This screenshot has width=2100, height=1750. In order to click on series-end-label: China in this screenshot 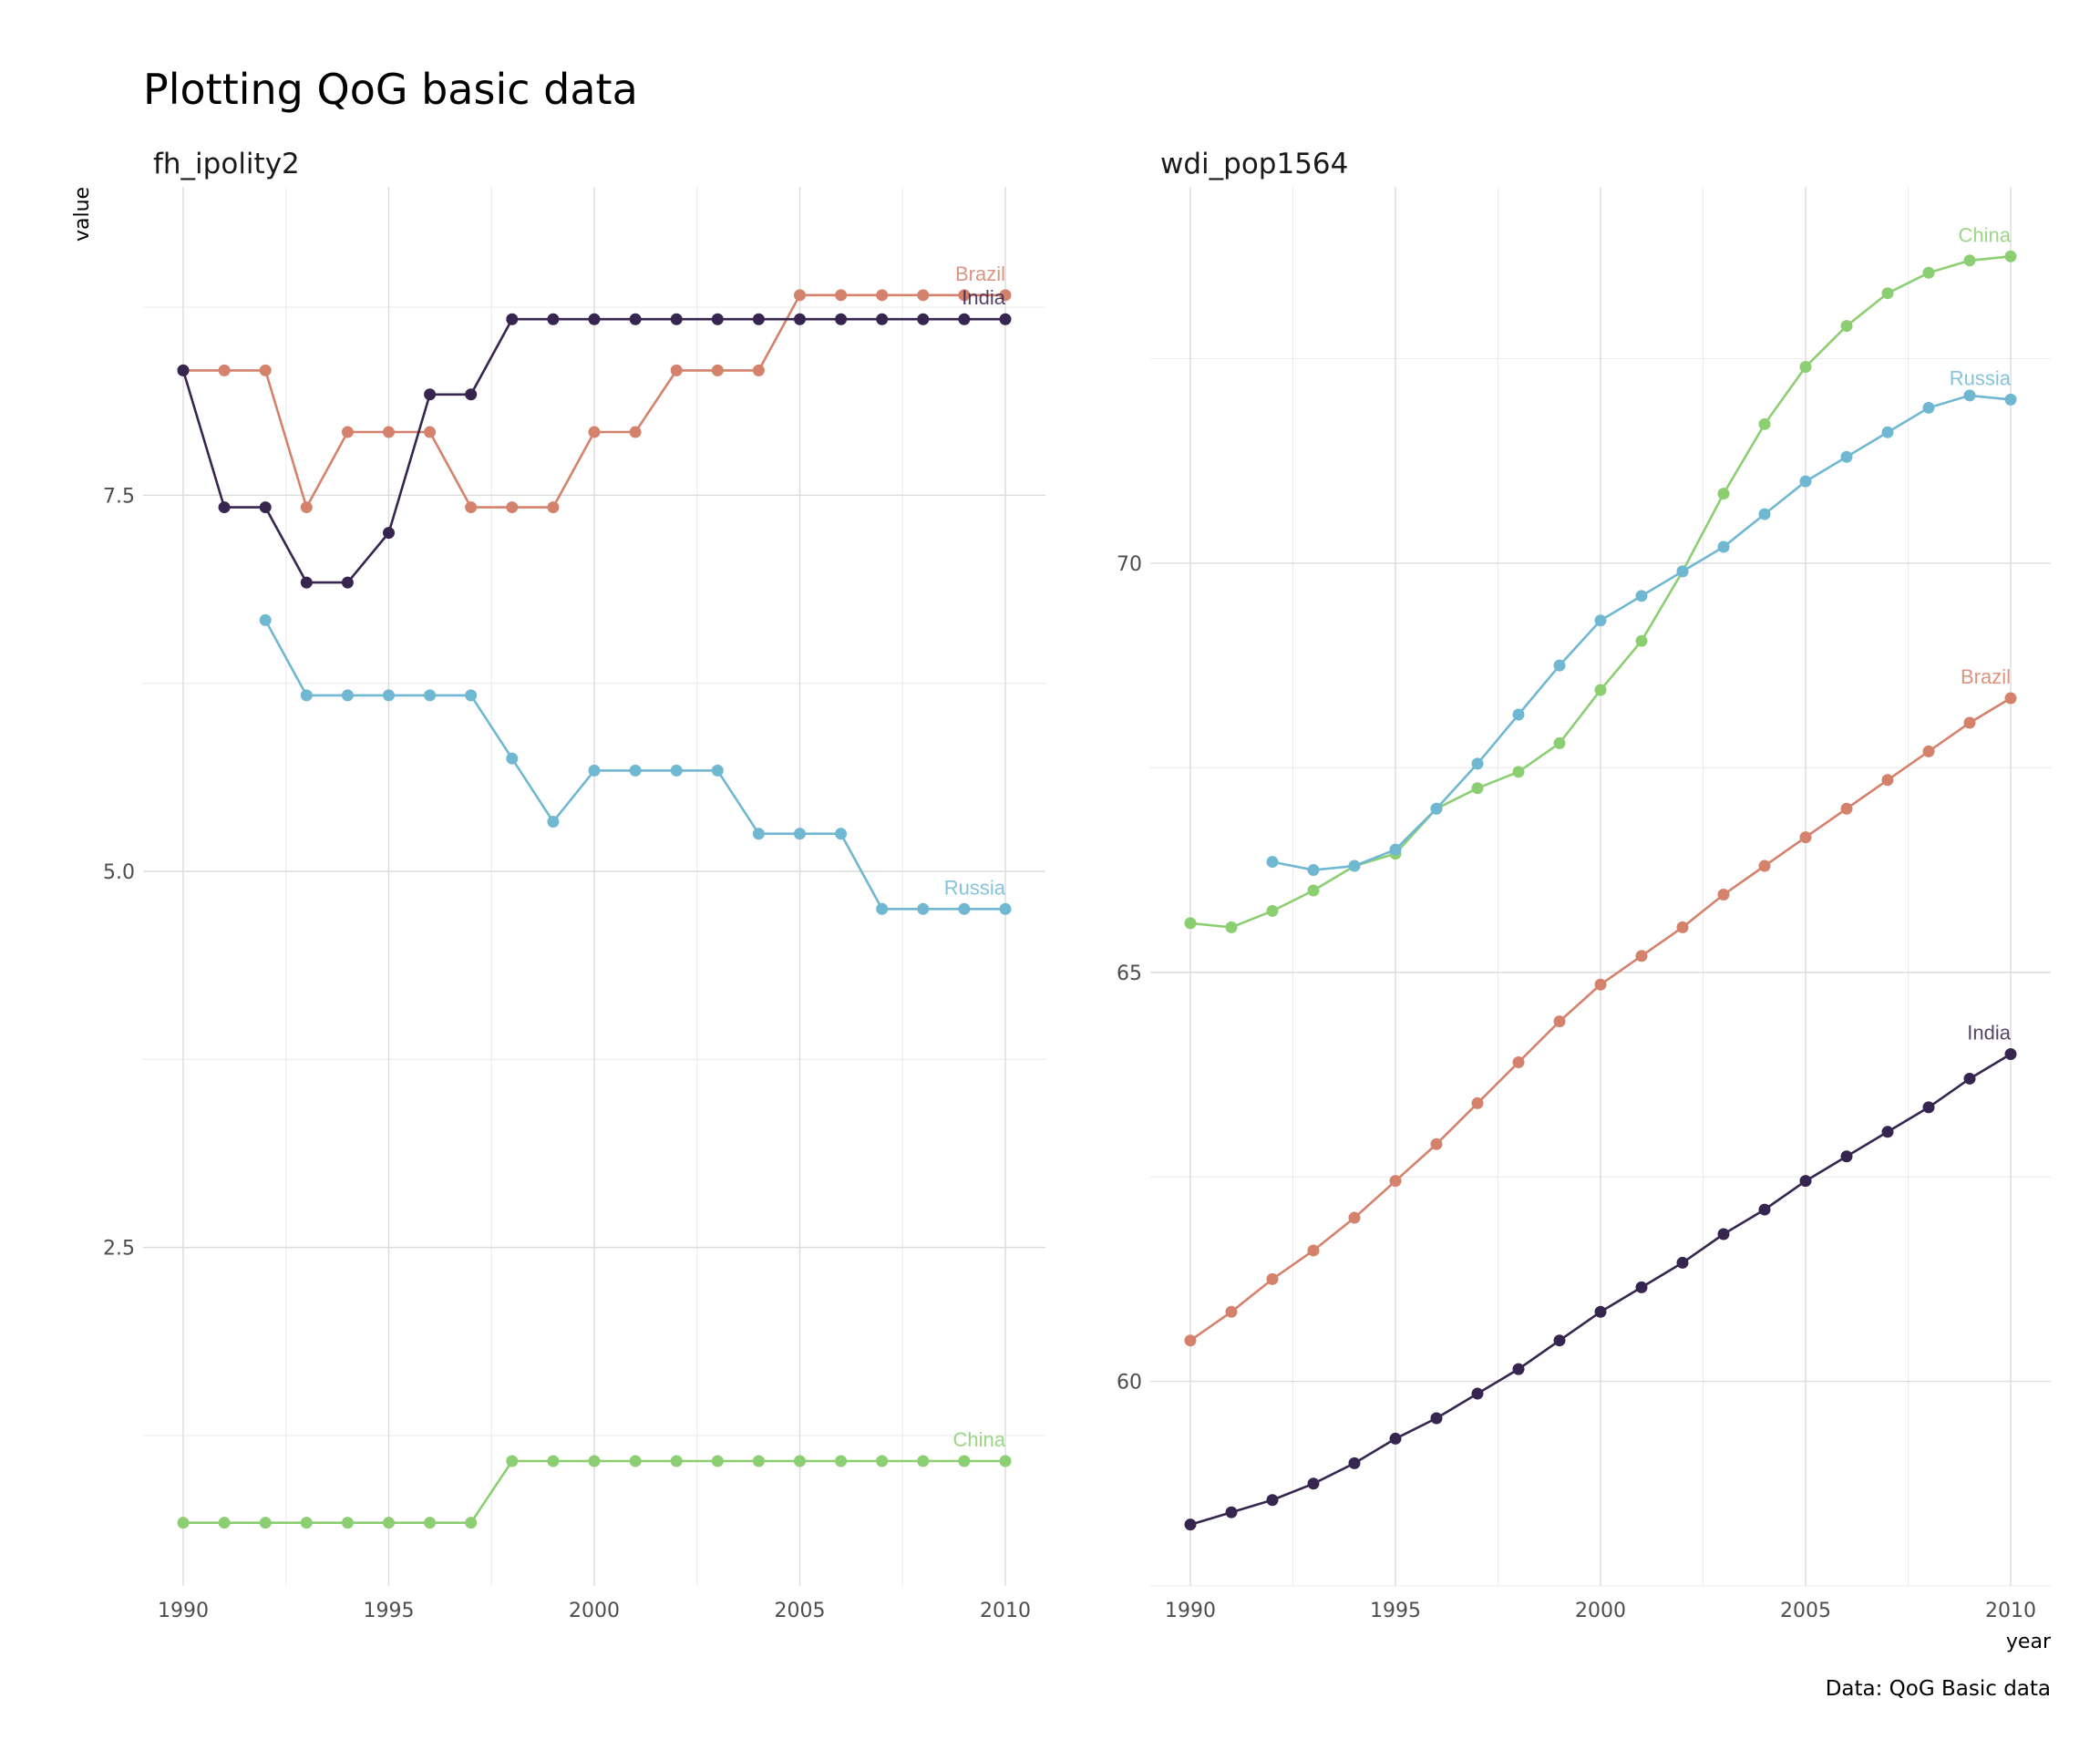, I will do `click(980, 1439)`.